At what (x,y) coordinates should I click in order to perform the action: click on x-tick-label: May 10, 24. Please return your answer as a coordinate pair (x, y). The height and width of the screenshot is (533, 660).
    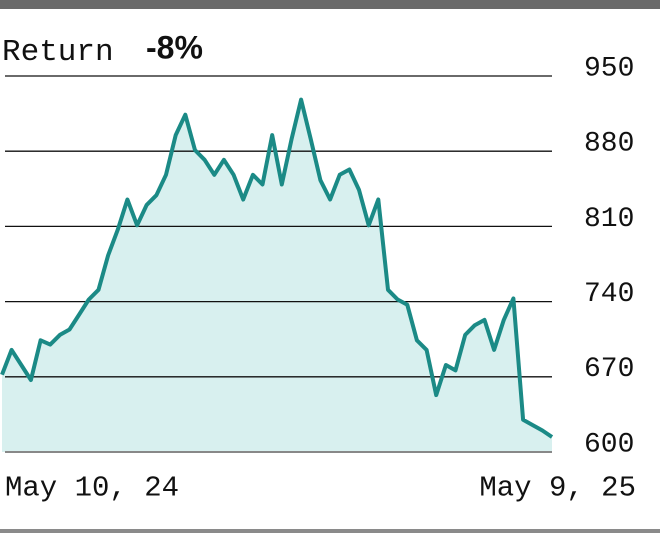
    Looking at the image, I should click on (92, 488).